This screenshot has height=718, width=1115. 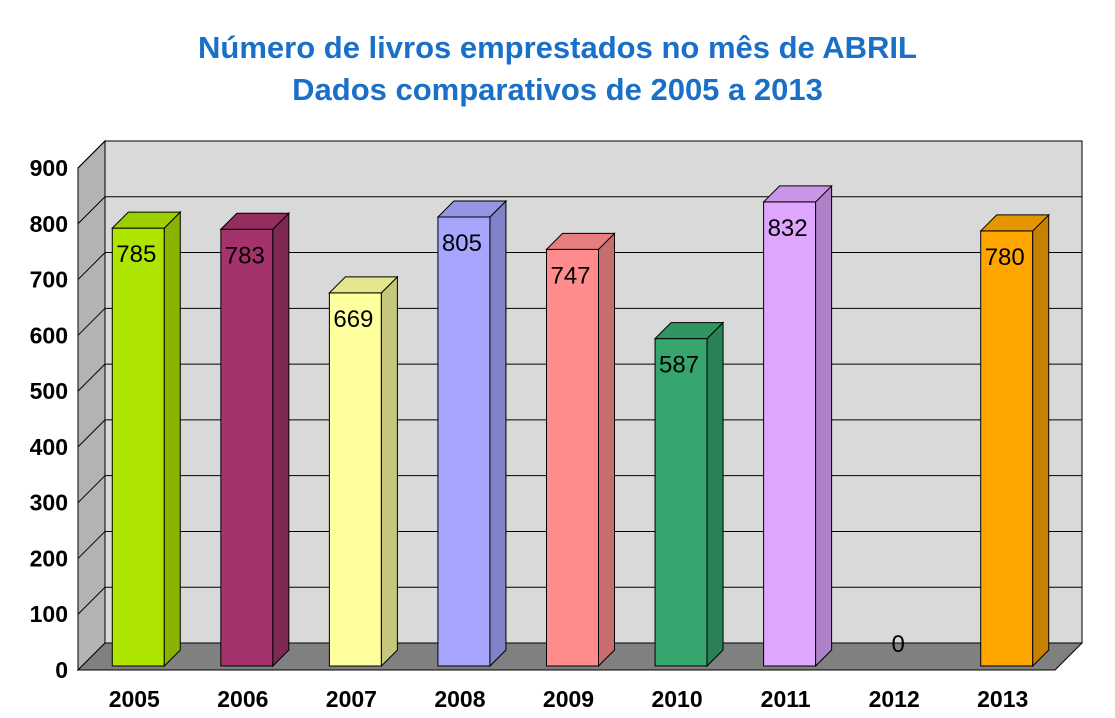 What do you see at coordinates (49, 335) in the screenshot?
I see `y-tick-label: 600` at bounding box center [49, 335].